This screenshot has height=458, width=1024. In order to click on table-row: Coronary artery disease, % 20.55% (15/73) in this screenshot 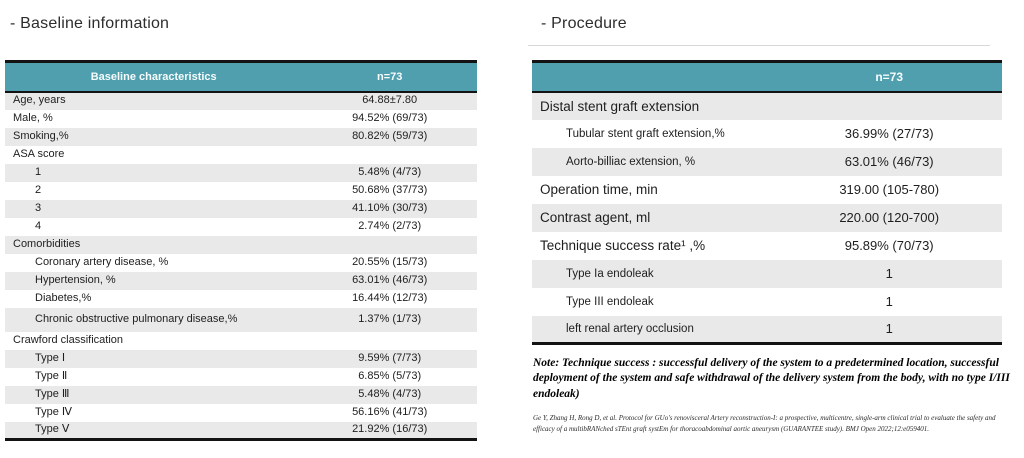, I will do `click(241, 263)`.